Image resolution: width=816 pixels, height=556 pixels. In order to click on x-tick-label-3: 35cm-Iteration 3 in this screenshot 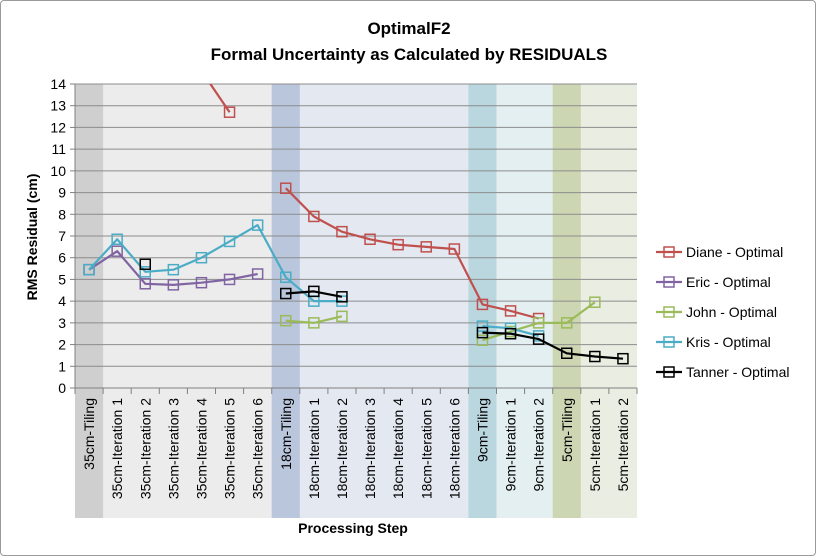, I will do `click(173, 448)`.